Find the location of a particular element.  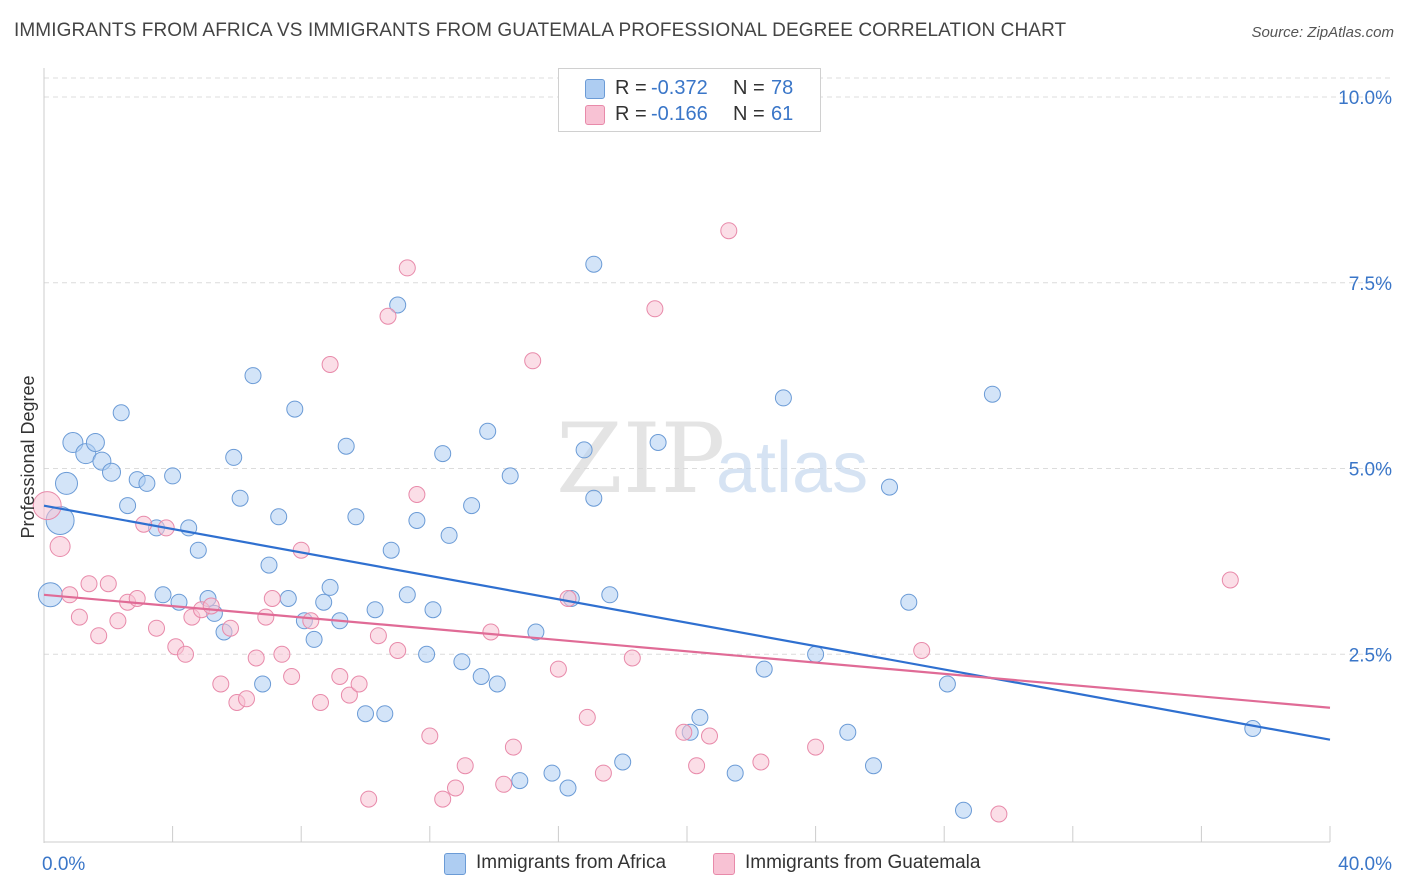

legend-r-value: -0.372 is located at coordinates (679, 88).